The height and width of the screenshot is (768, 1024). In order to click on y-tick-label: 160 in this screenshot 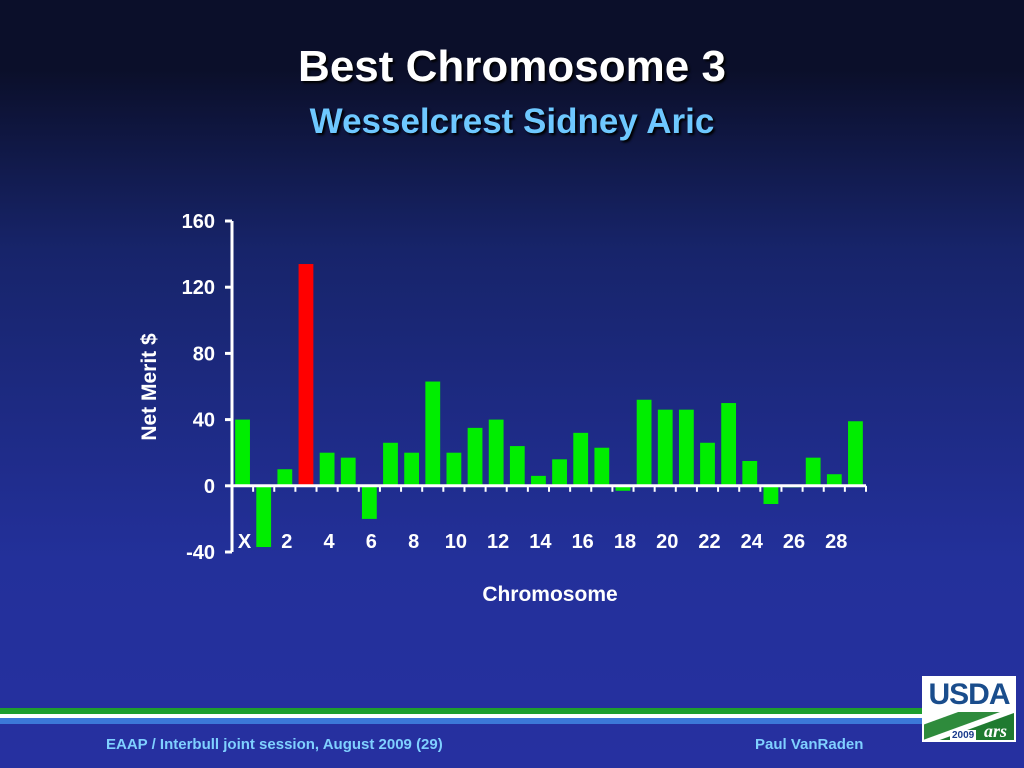, I will do `click(198, 222)`.